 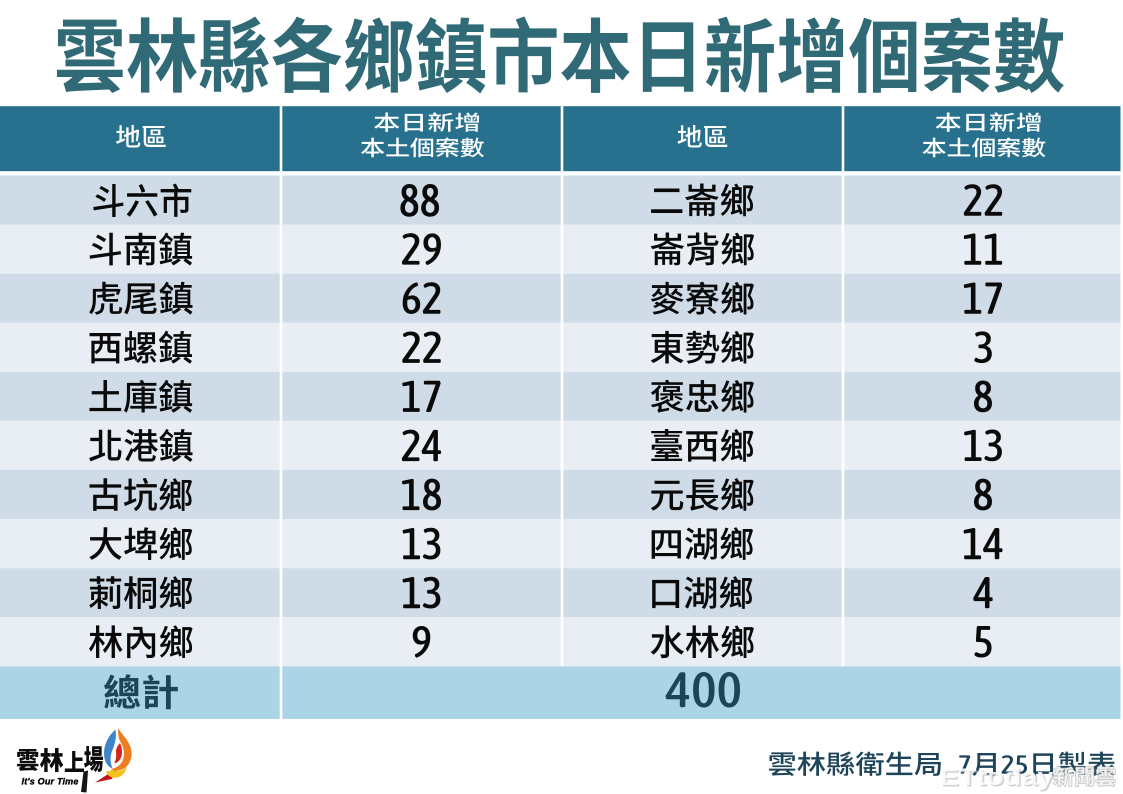 What do you see at coordinates (50, 782) in the screenshot?
I see `svg-text: It's Our Time` at bounding box center [50, 782].